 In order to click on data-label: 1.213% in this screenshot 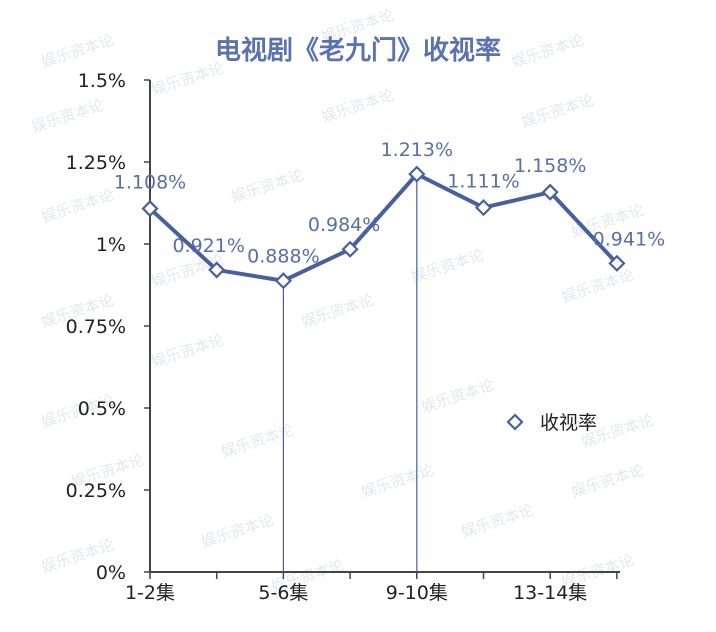, I will do `click(417, 150)`.